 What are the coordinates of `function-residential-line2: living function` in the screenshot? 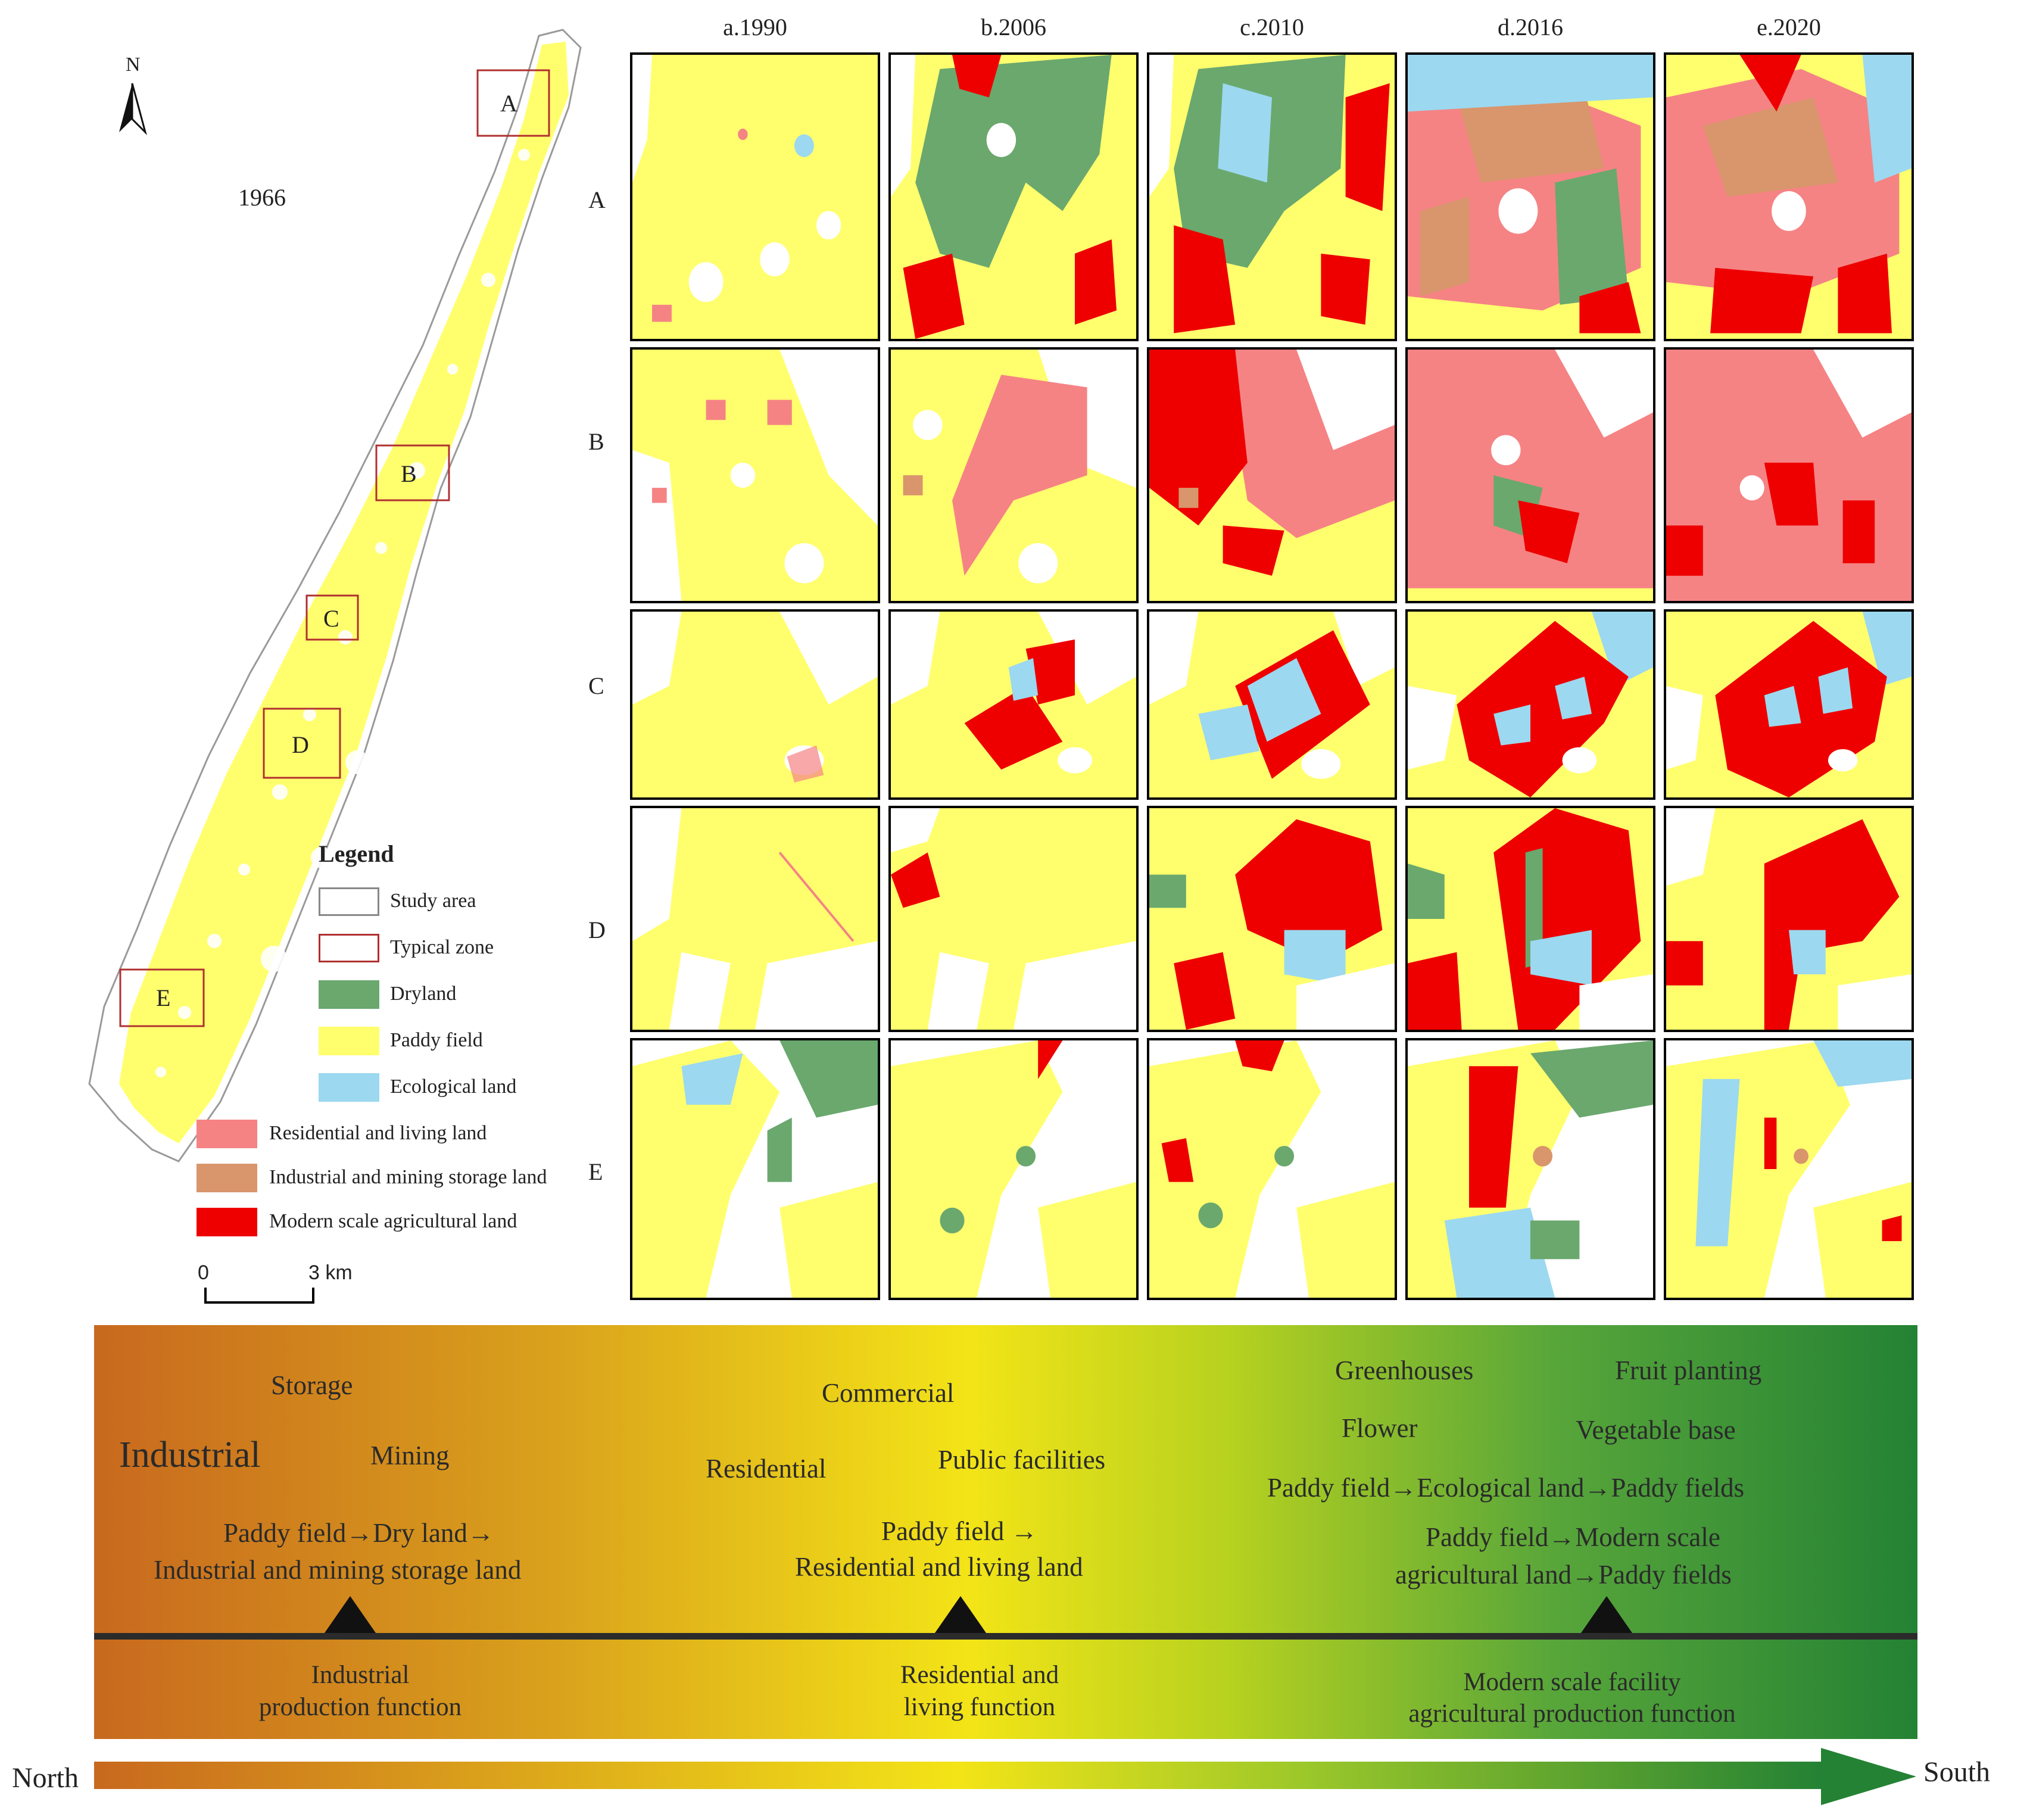 It's located at (979, 1707).